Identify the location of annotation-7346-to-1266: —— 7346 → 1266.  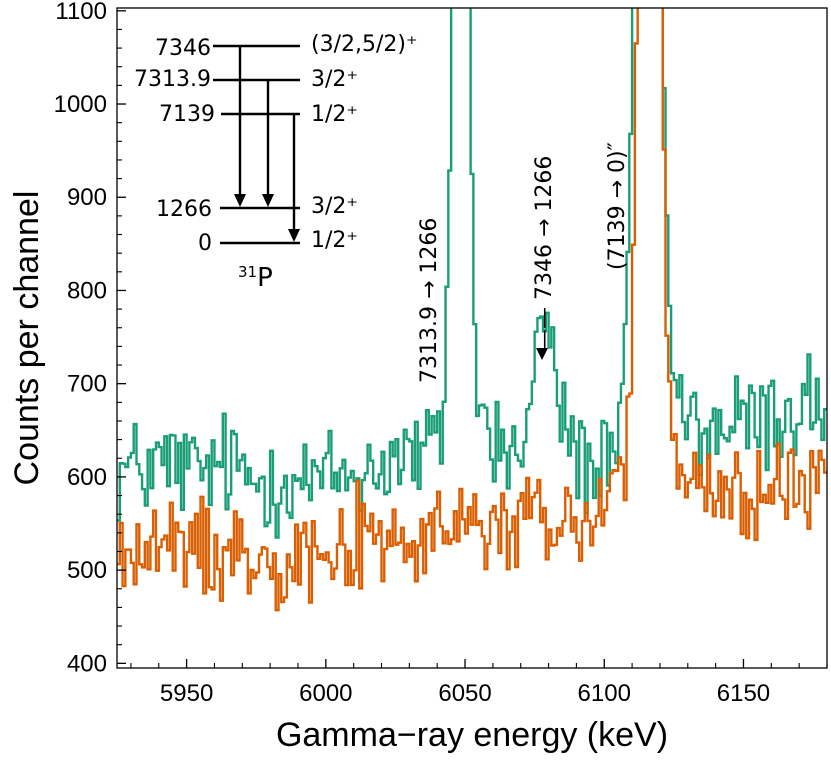
(544, 253).